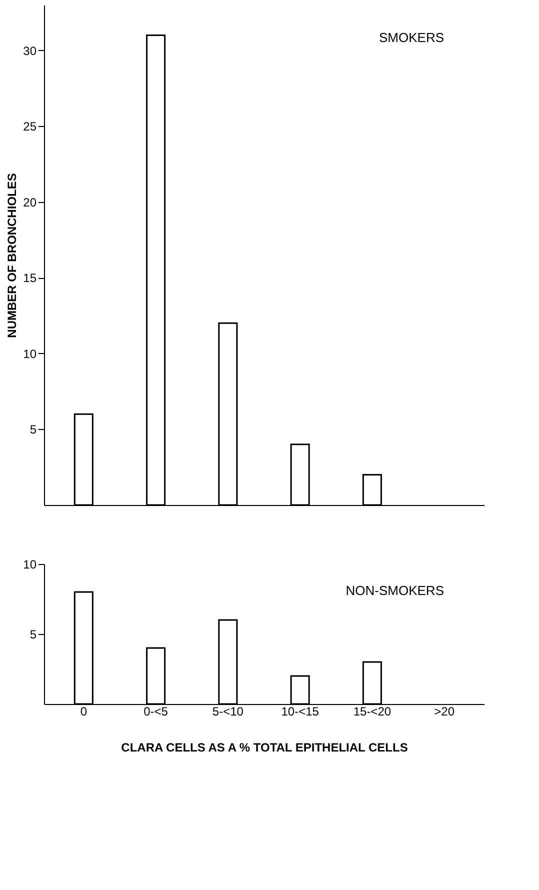 This screenshot has height=890, width=539. Describe the element at coordinates (228, 711) in the screenshot. I see `x-tick-label: 5-<10` at that location.